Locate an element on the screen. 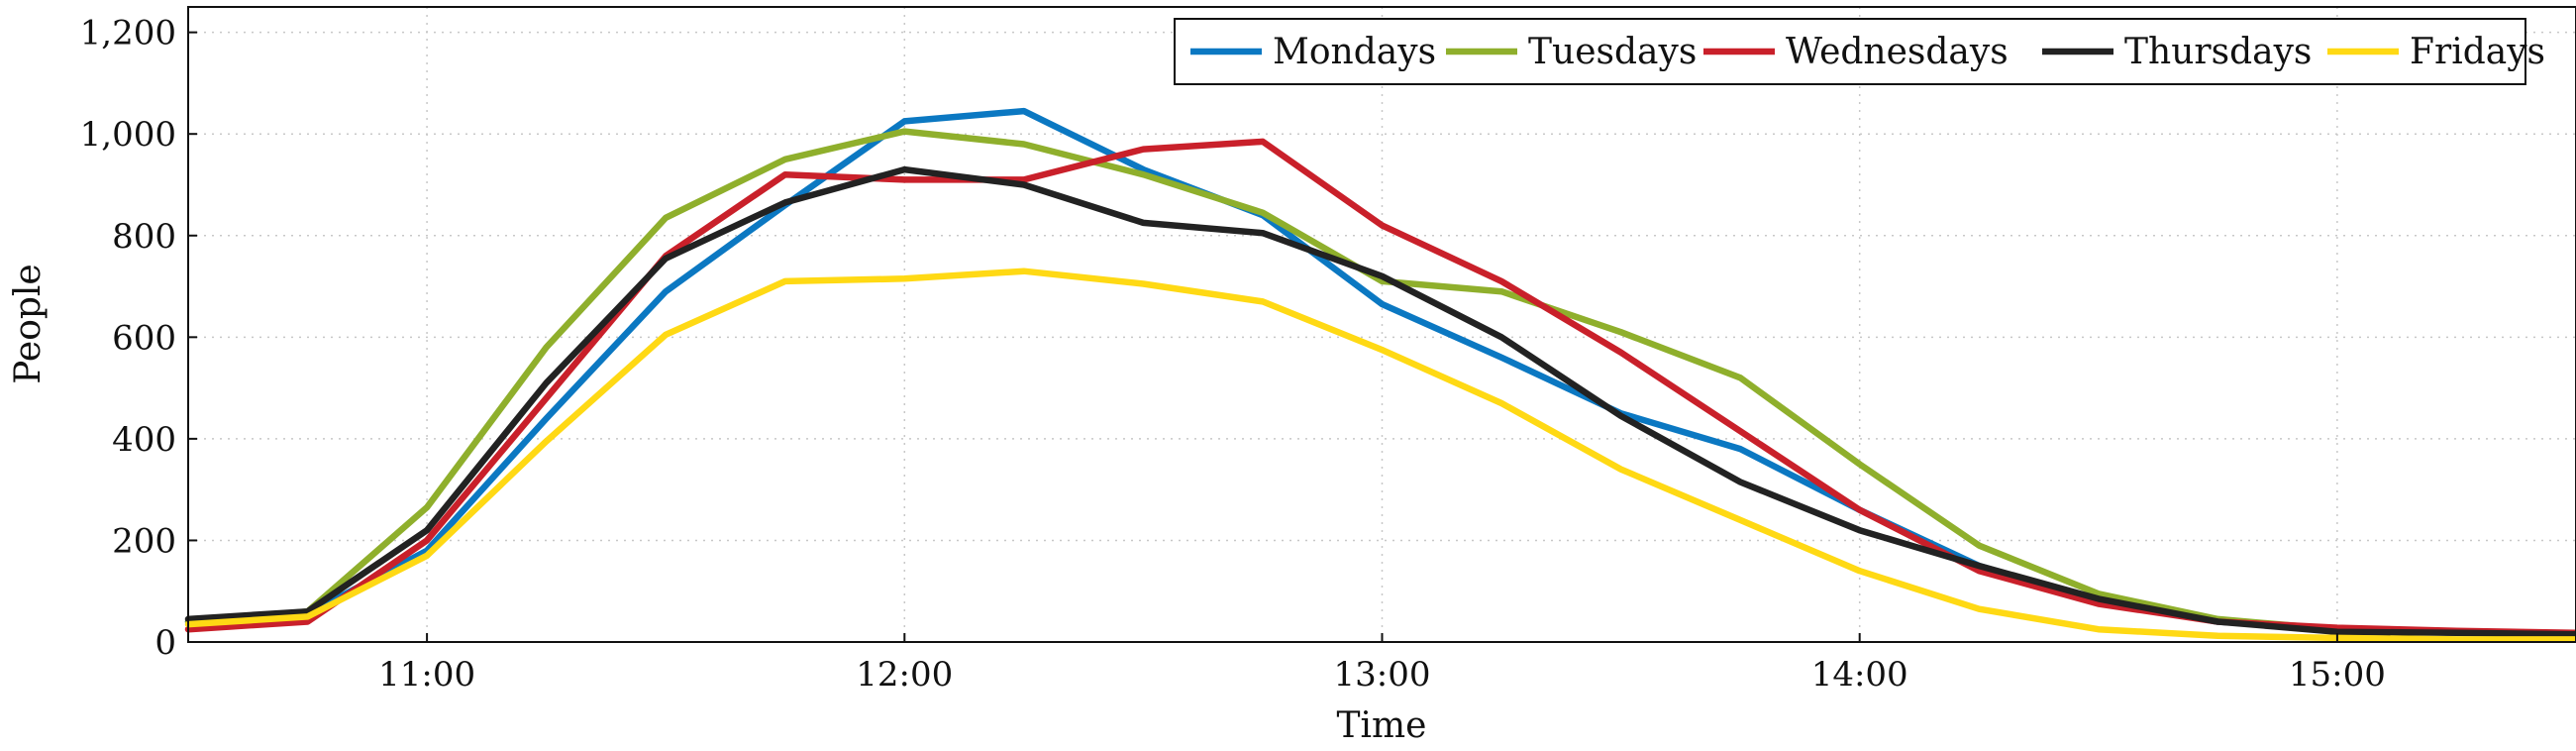 This screenshot has width=2576, height=751. y-tick-label: 800 is located at coordinates (144, 237).